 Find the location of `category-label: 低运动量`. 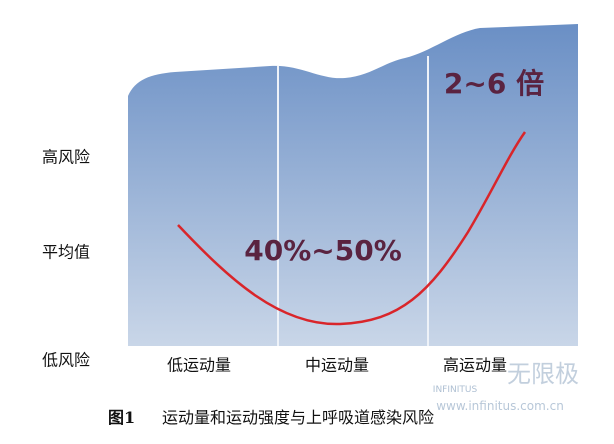

category-label: 低运动量 is located at coordinates (199, 365).